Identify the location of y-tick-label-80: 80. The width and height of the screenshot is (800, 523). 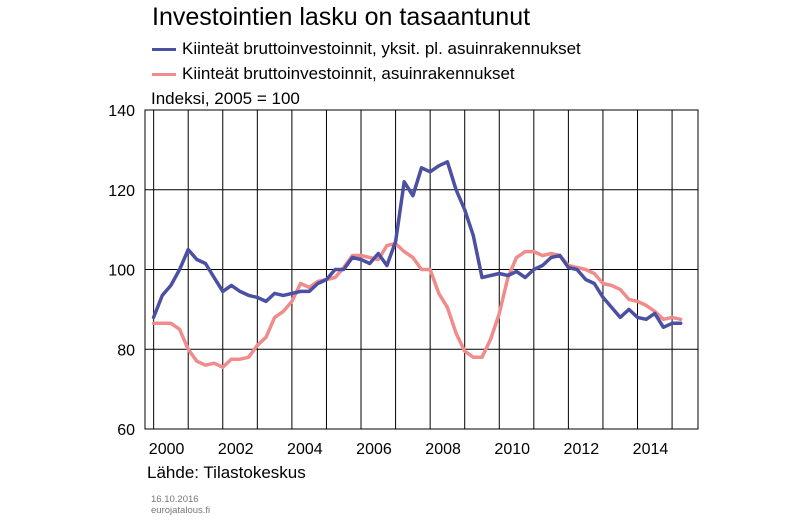
(126, 350).